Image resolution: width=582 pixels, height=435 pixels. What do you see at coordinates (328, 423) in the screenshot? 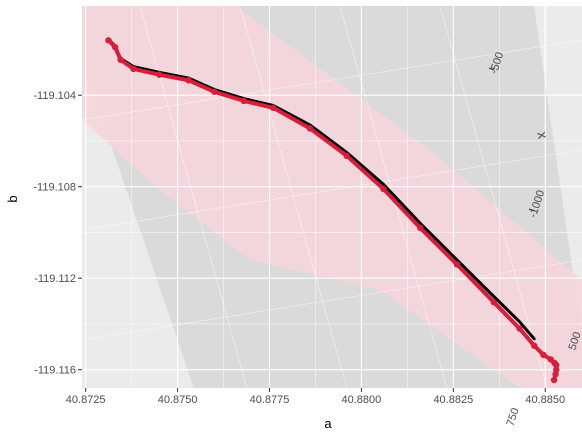
I see `x-axis-title: a` at bounding box center [328, 423].